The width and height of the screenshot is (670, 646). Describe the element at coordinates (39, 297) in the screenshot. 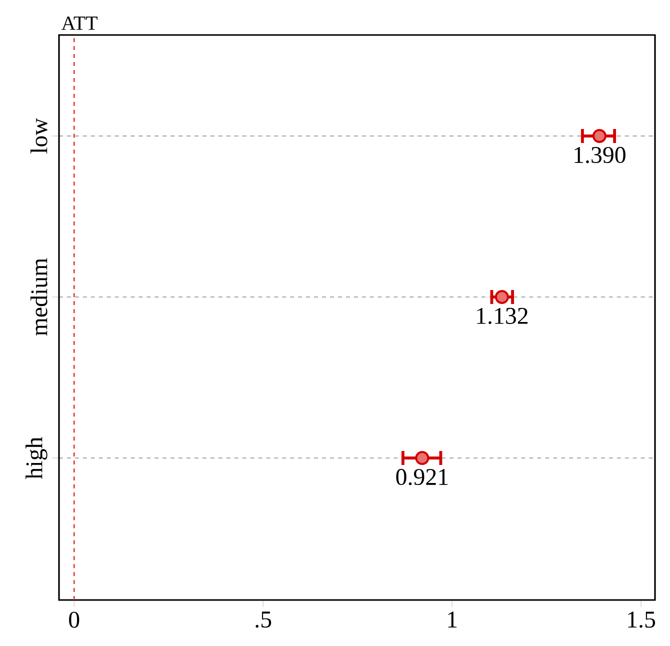

I see `y-tick-label: medium` at that location.